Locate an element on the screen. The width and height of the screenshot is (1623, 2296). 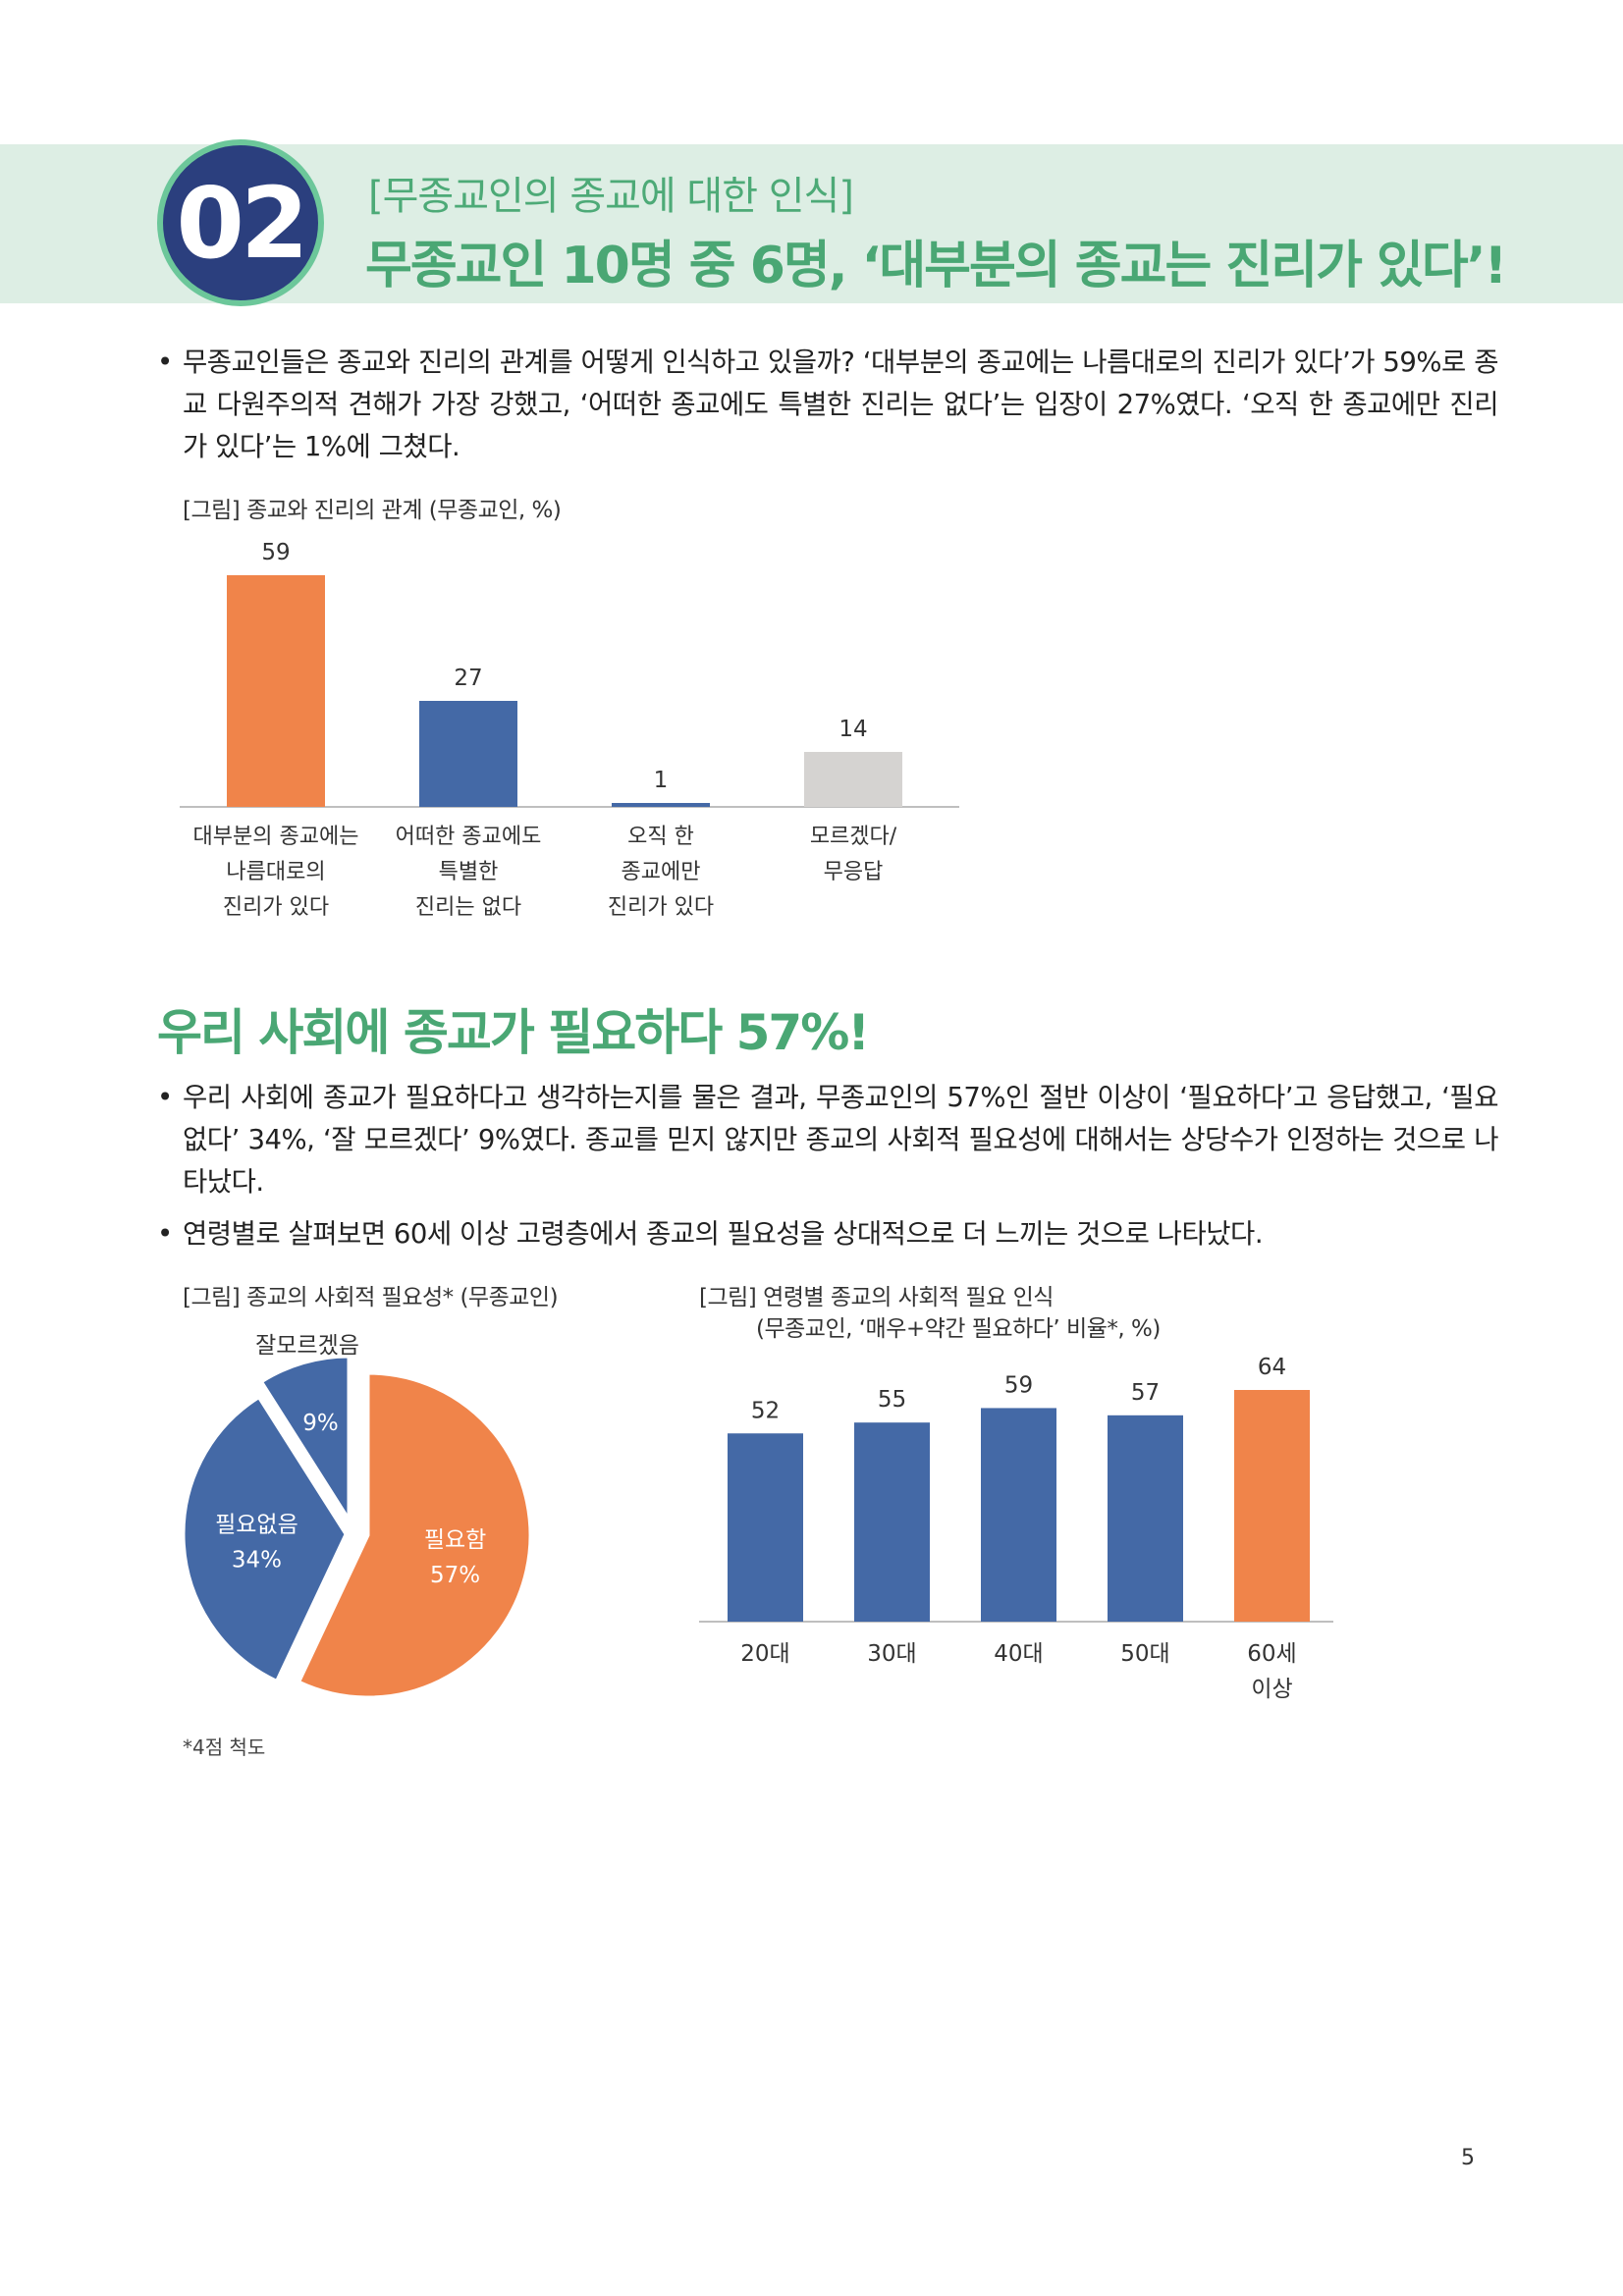
category-label: 어떠한 종교에도 is located at coordinates (469, 837).